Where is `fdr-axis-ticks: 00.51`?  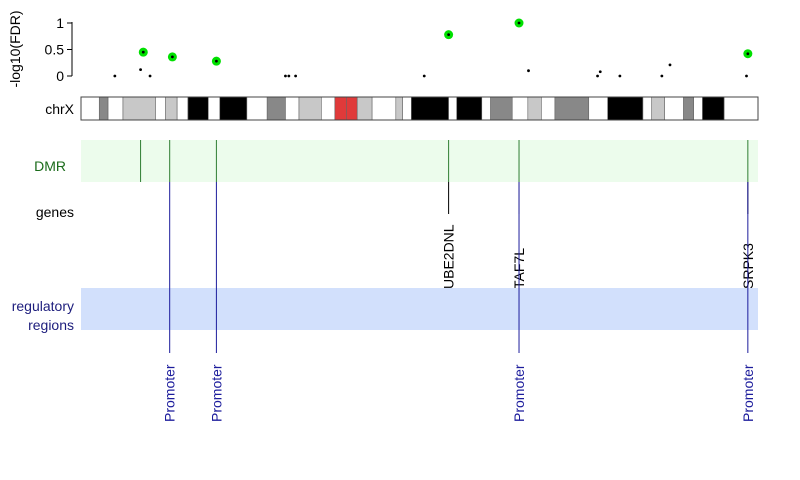 fdr-axis-ticks: 00.51 is located at coordinates (58, 49).